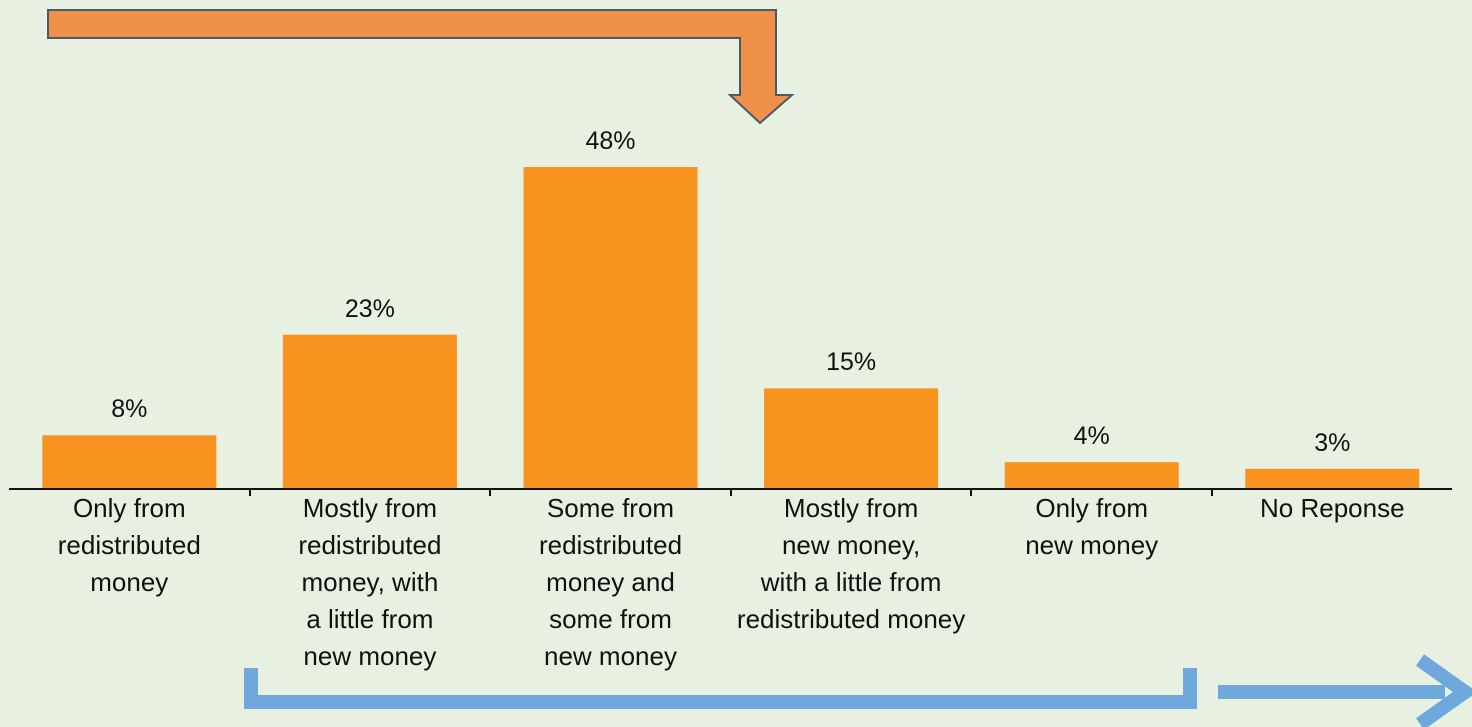  I want to click on category-label: Only from redistributed money, so click(129, 545).